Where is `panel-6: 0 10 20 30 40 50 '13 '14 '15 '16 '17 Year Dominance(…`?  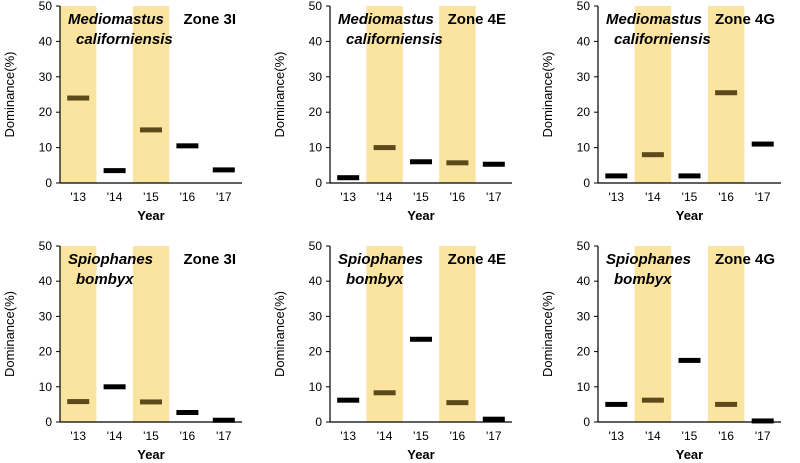
panel-6: 0 10 20 30 40 50 '13 '14 '15 '16 '17 Year Dominance(… is located at coordinates (660, 350).